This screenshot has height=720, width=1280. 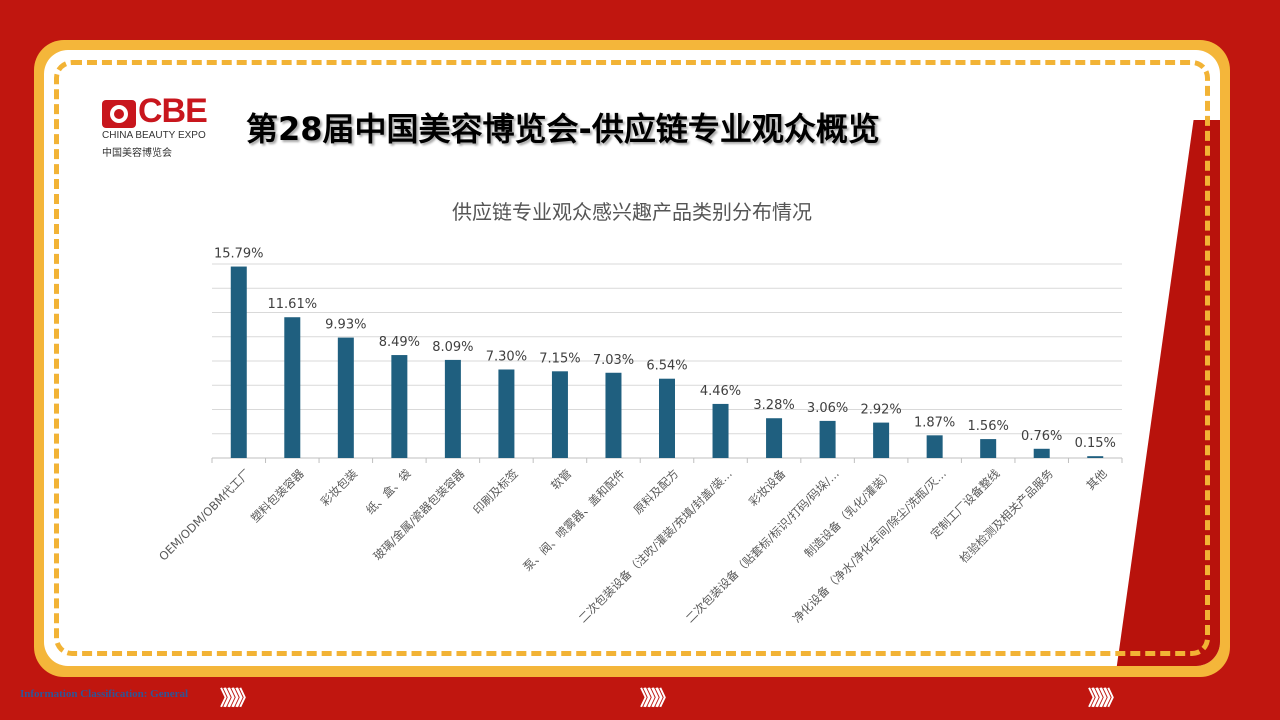 I want to click on data-label: 3.28%, so click(x=773, y=405).